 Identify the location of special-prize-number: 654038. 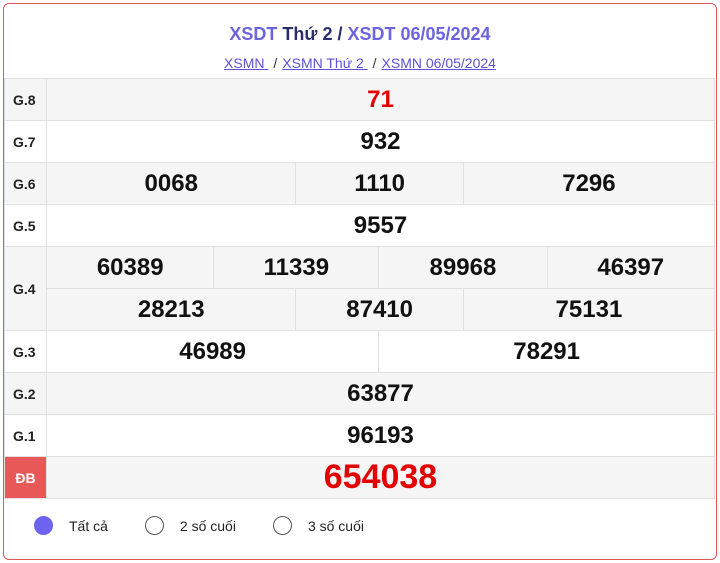
(380, 477).